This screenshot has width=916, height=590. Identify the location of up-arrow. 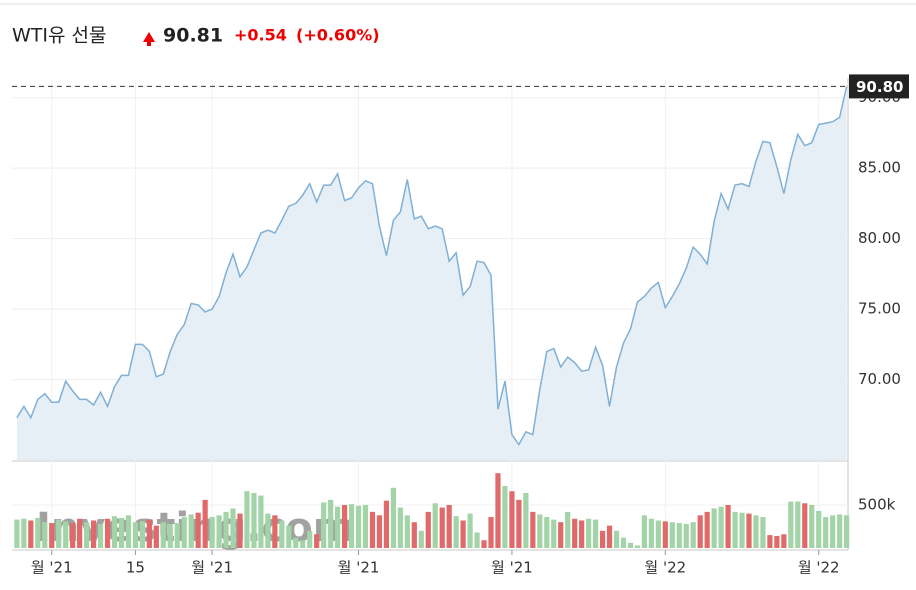
(149, 39).